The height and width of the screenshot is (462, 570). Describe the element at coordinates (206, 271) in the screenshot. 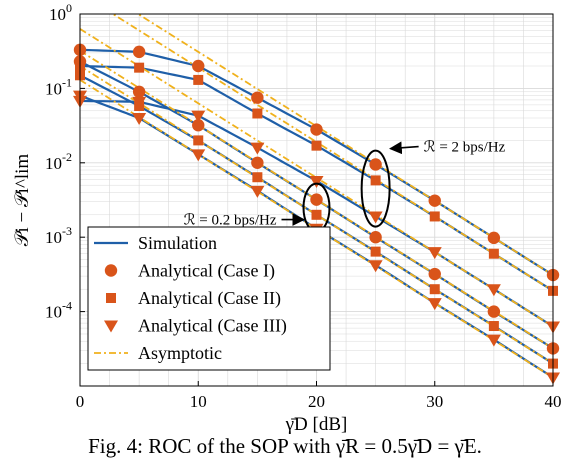

I see `legend-label-case-i: Analytical (Case I)` at that location.